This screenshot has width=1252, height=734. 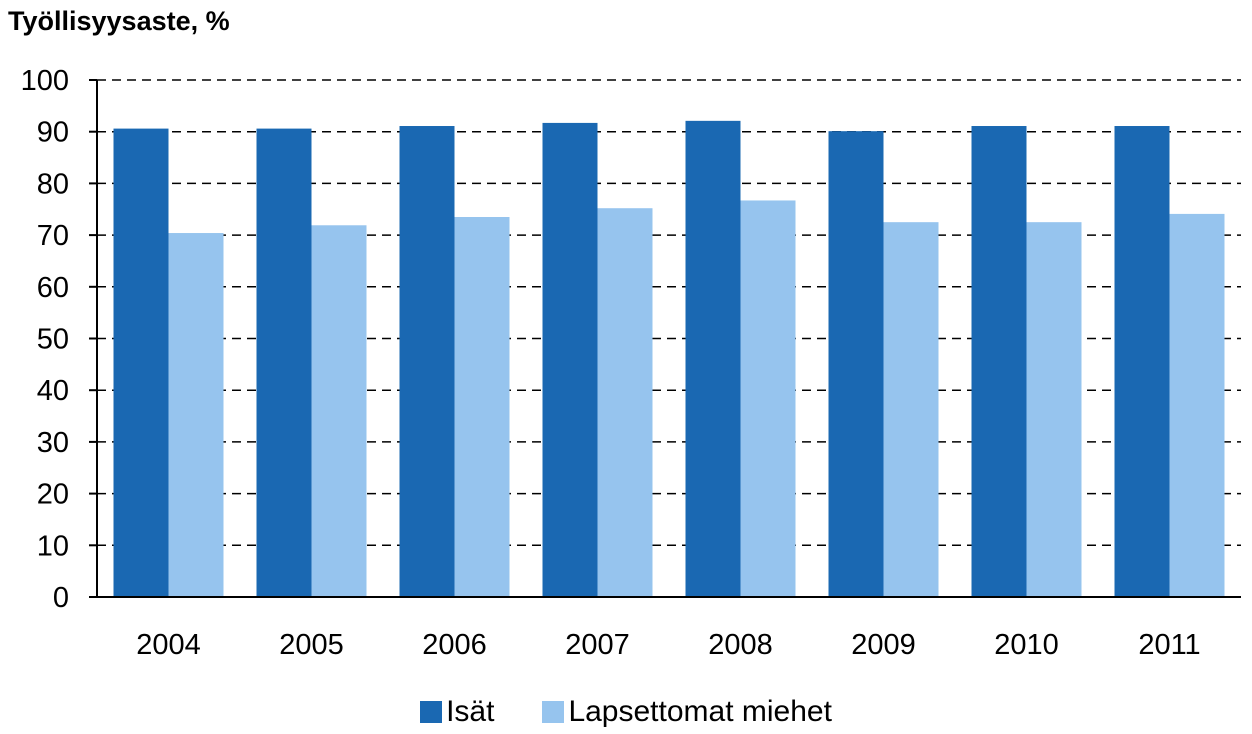 What do you see at coordinates (999, 361) in the screenshot?
I see `bar-is-t-2010` at bounding box center [999, 361].